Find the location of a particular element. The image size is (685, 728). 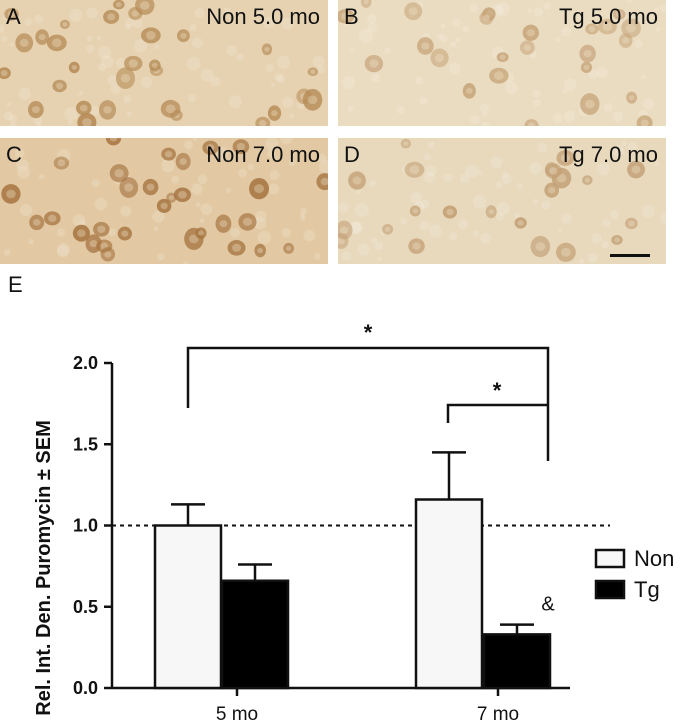

bar-tg-5mo is located at coordinates (255, 634).